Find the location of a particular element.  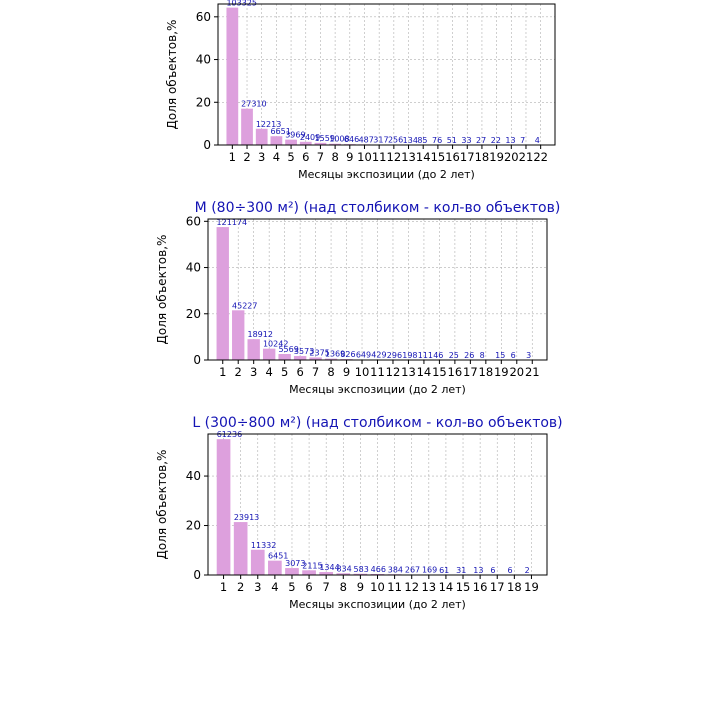

data-label: 1559 is located at coordinates (325, 138).